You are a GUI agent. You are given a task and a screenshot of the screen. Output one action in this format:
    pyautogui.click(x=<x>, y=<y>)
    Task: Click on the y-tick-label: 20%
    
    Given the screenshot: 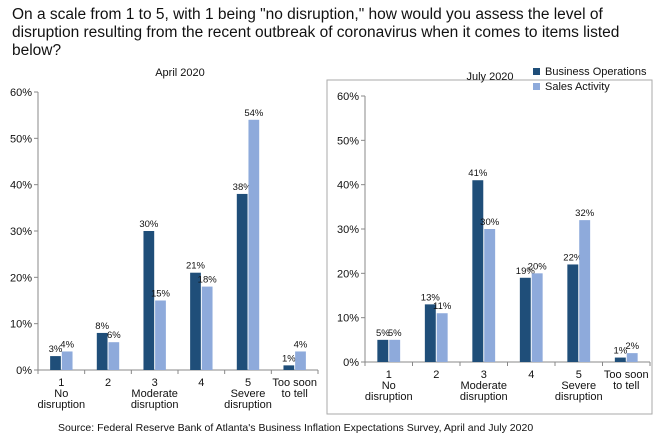 What is the action you would take?
    pyautogui.click(x=21, y=278)
    